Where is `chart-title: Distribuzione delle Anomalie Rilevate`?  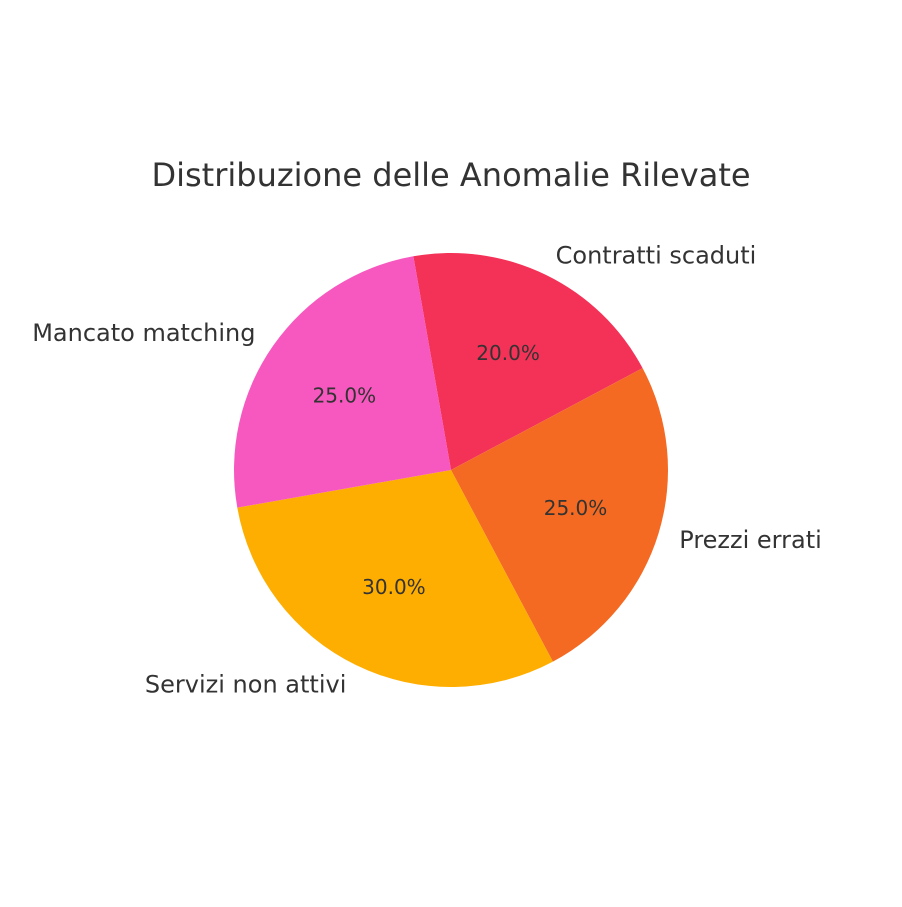
chart-title: Distribuzione delle Anomalie Rilevate is located at coordinates (450, 175).